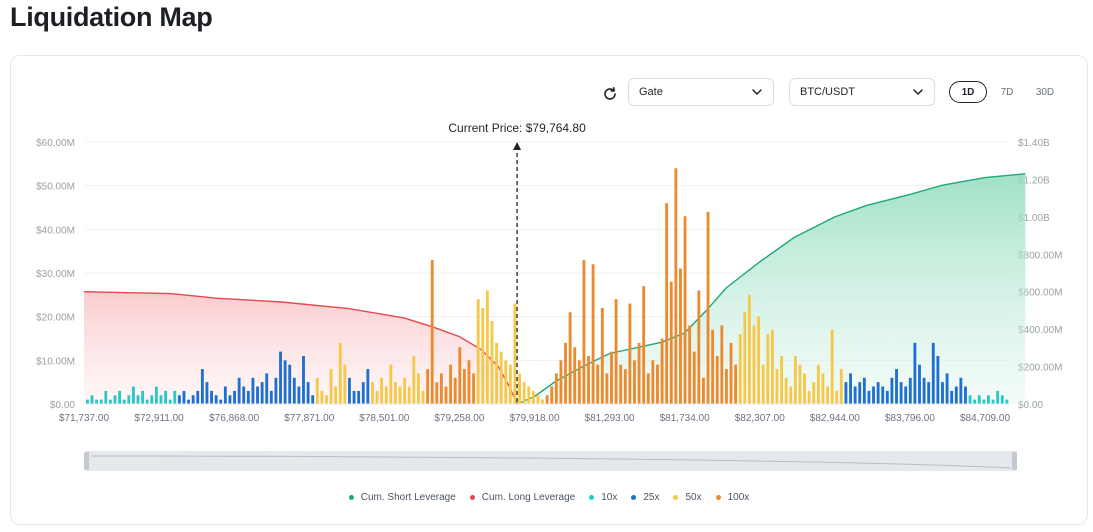 This screenshot has height=532, width=1093. Describe the element at coordinates (551, 461) in the screenshot. I see `zoom-slider-track` at that location.